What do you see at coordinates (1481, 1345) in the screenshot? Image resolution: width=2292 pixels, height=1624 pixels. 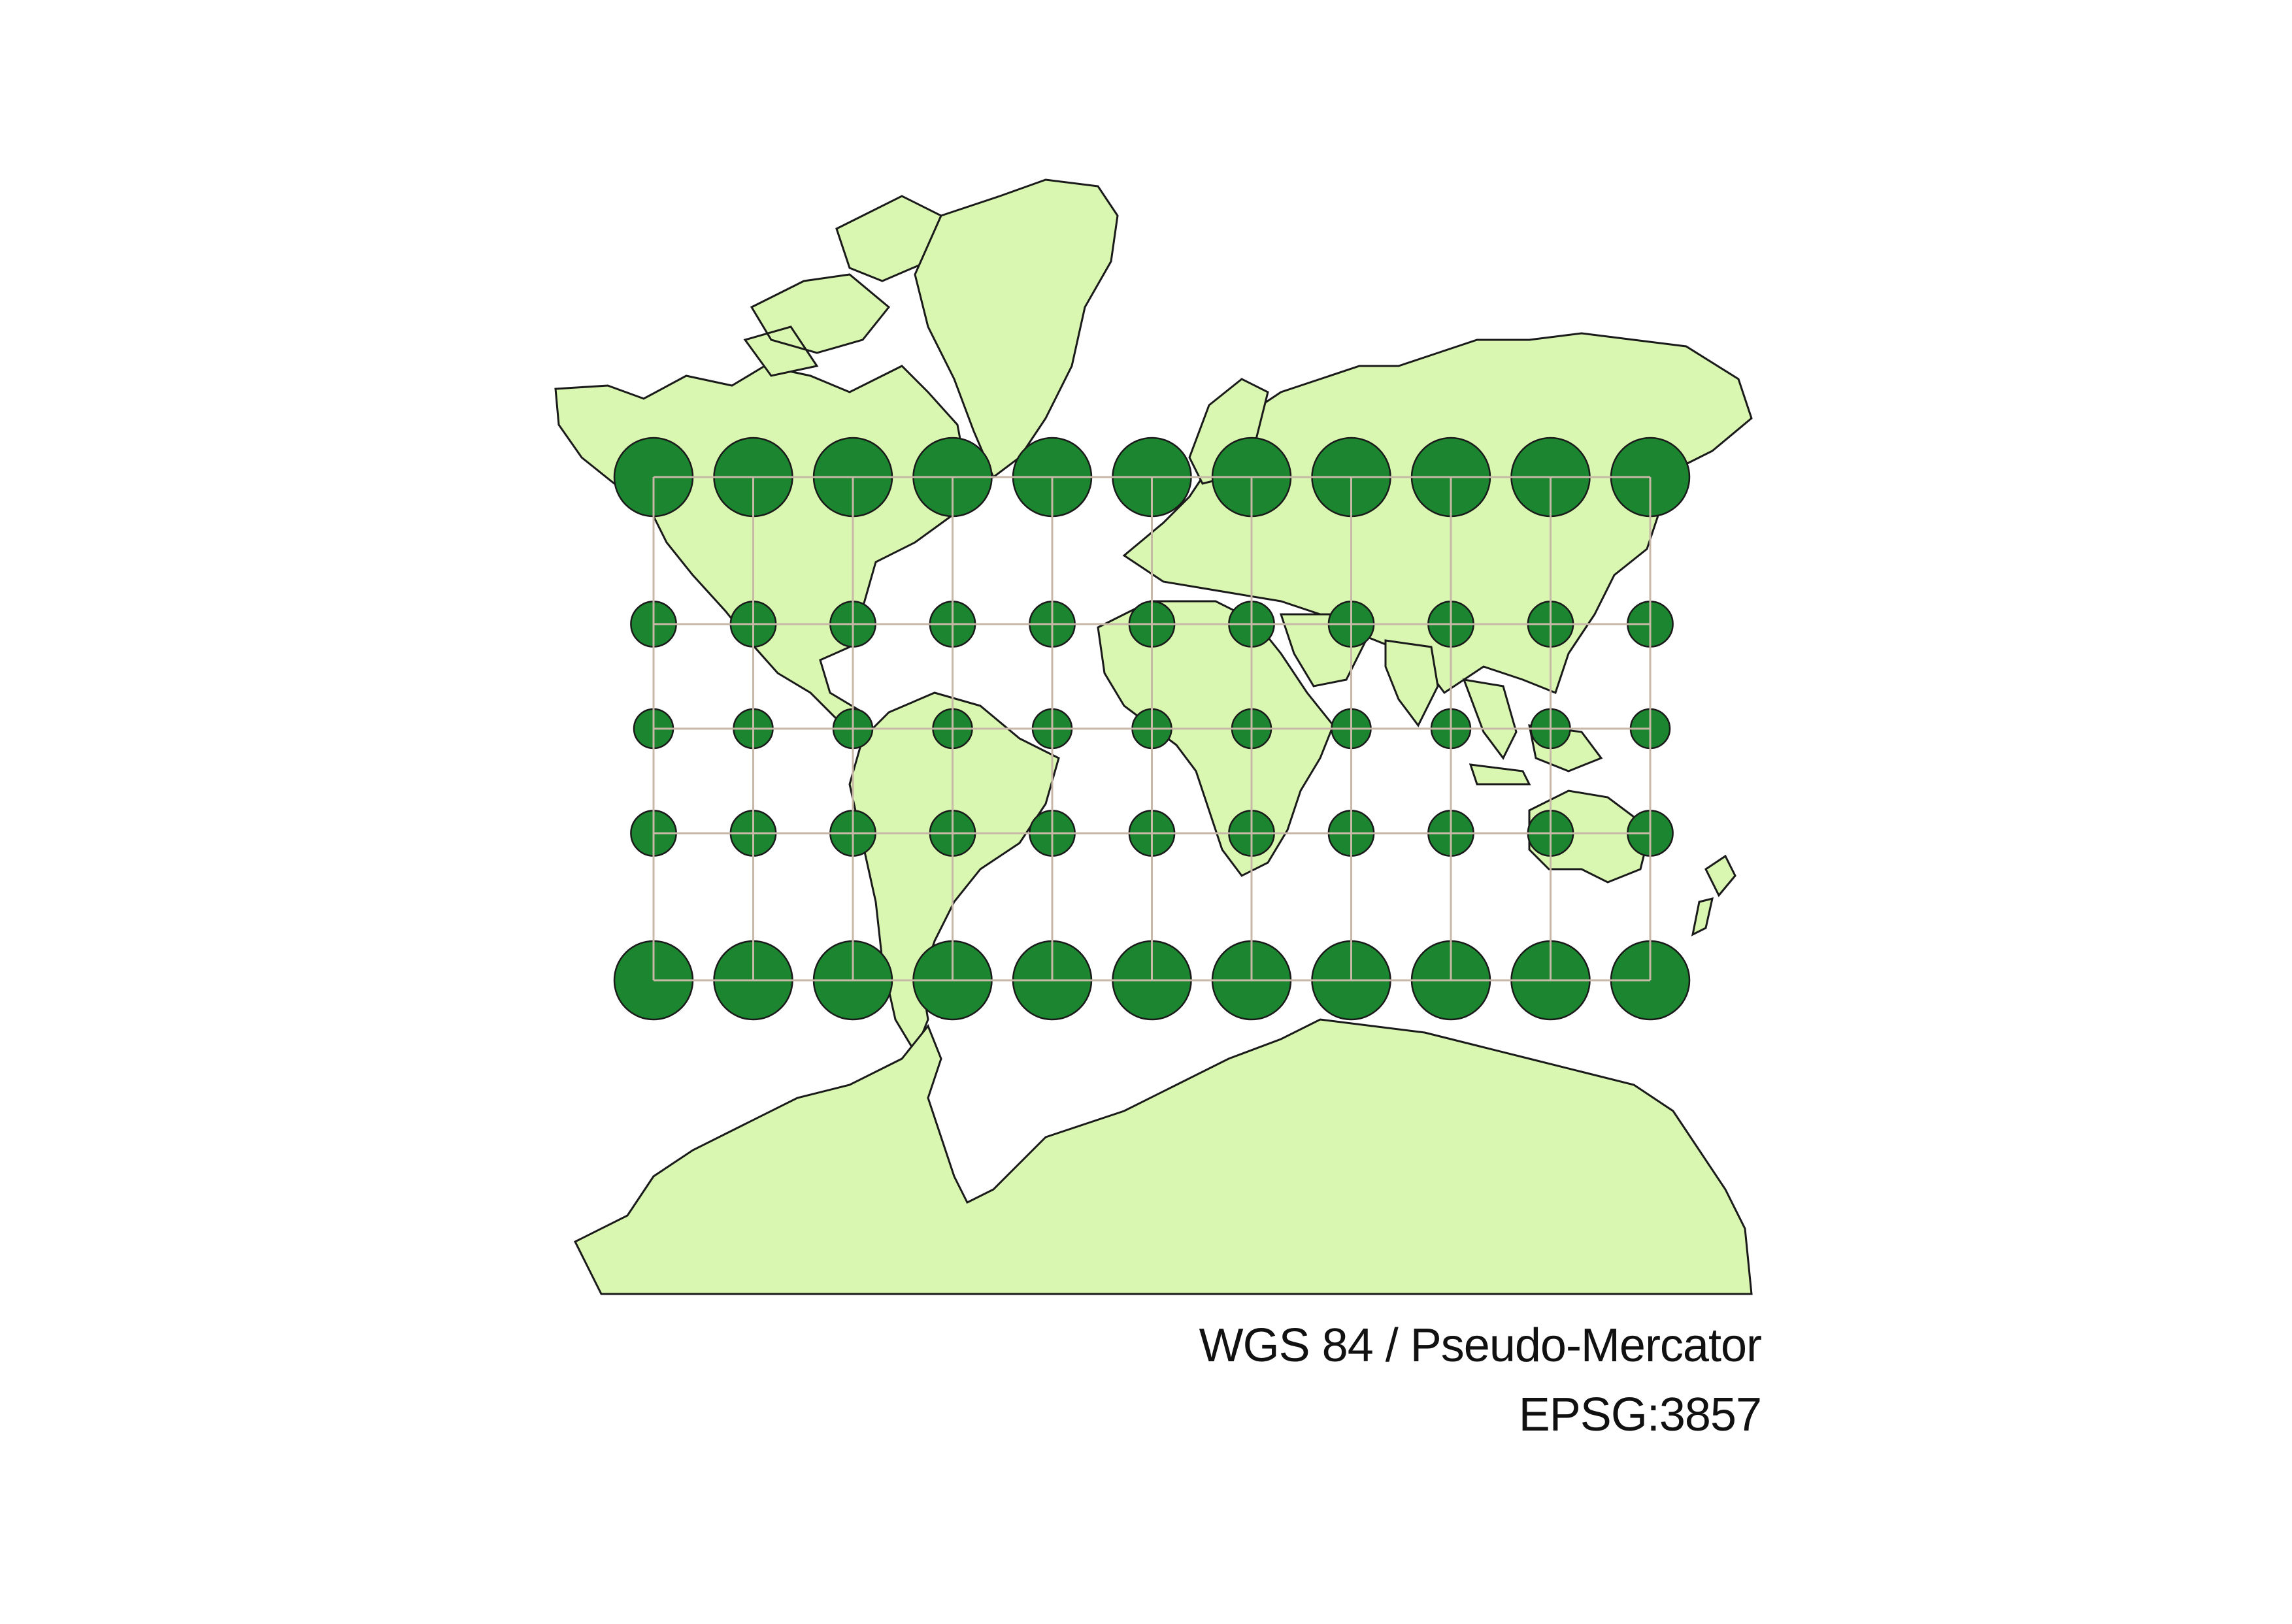 I see `projection-name-label: WGS 84 / Pseudo-Mercator` at bounding box center [1481, 1345].